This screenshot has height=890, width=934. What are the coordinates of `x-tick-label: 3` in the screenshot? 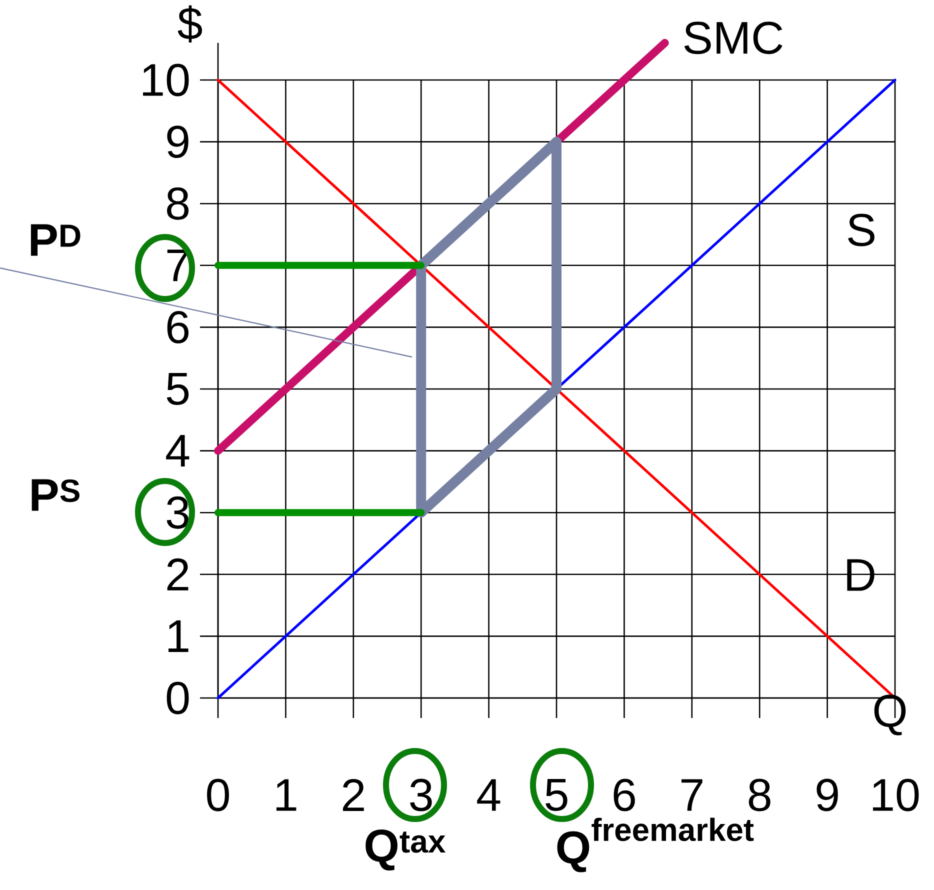 It's located at (421, 795).